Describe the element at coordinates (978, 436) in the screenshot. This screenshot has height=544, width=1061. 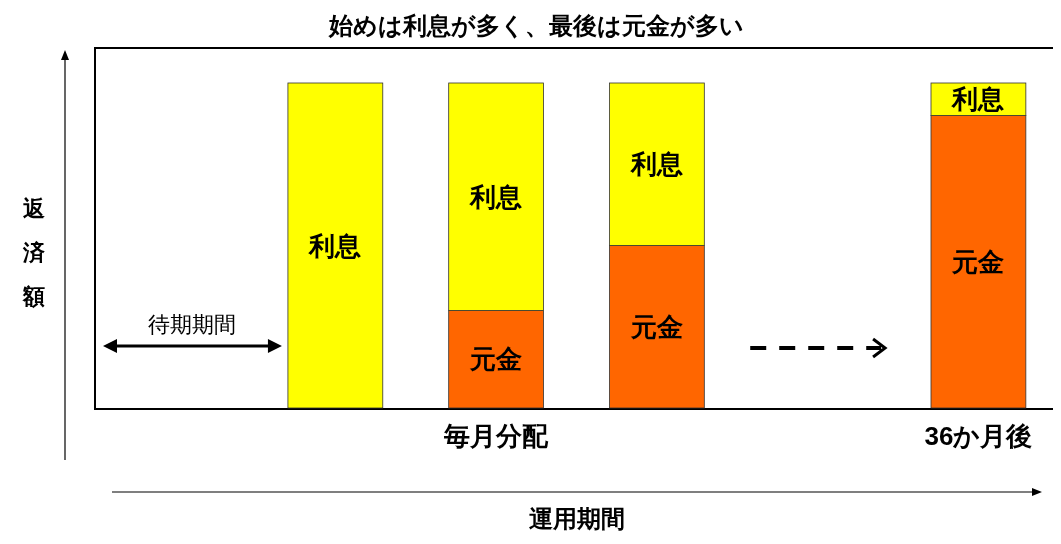
I see `x-tick-label: 36か月後` at that location.